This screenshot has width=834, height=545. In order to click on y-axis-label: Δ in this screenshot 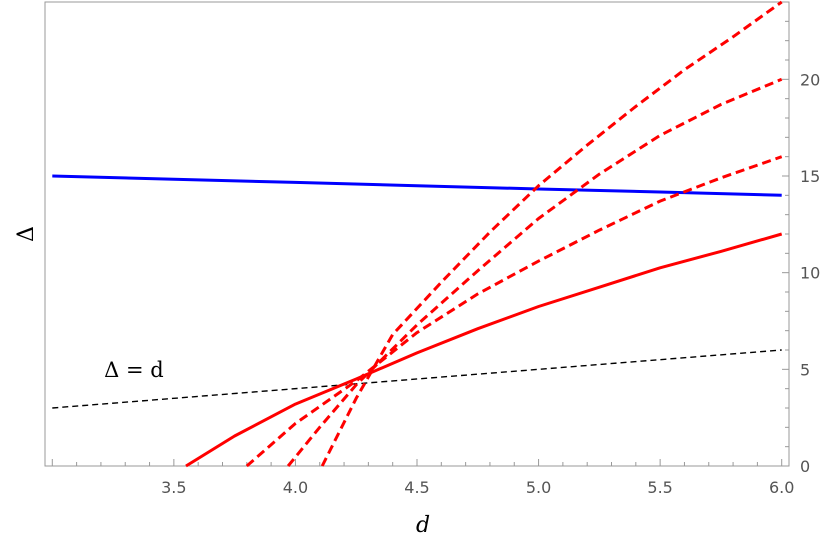, I will do `click(26, 234)`.